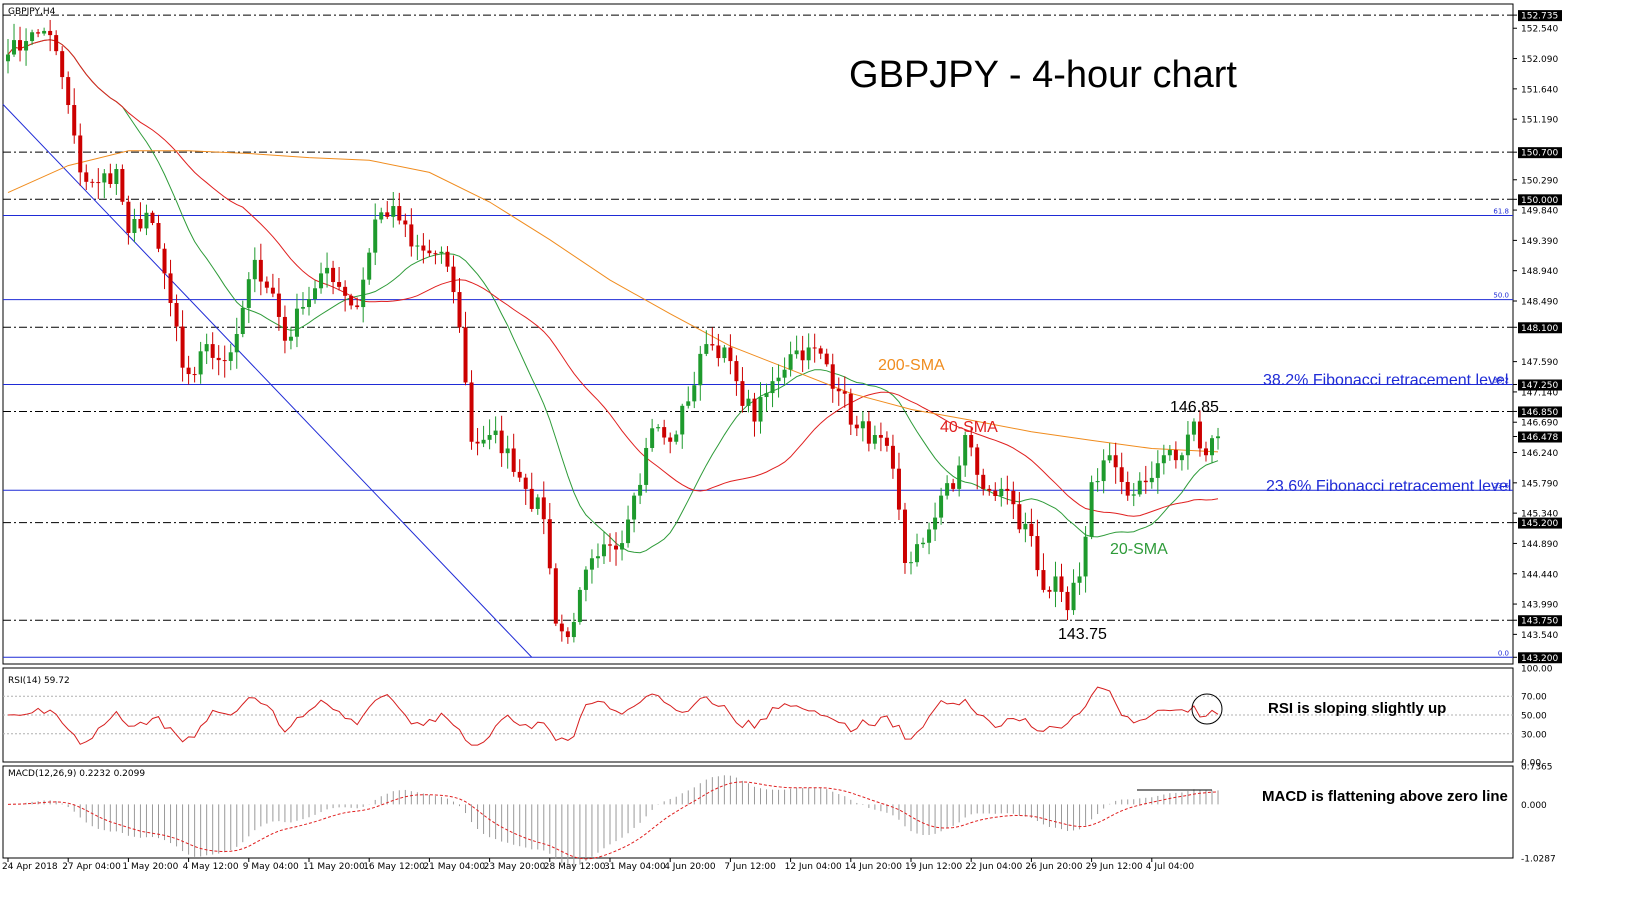  Describe the element at coordinates (76, 774) in the screenshot. I see `macd-label: MACD(12,26,9) 0.2232 0.2099` at that location.